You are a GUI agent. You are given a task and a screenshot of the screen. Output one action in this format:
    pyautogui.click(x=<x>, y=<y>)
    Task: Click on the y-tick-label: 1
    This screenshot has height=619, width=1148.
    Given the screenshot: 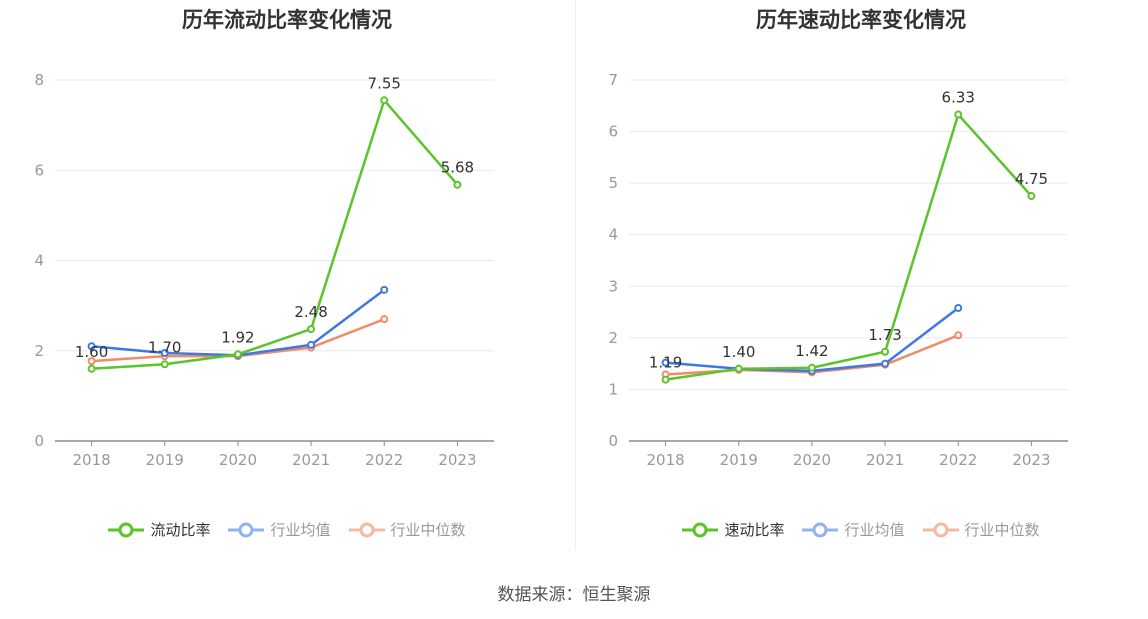 What is the action you would take?
    pyautogui.click(x=613, y=389)
    